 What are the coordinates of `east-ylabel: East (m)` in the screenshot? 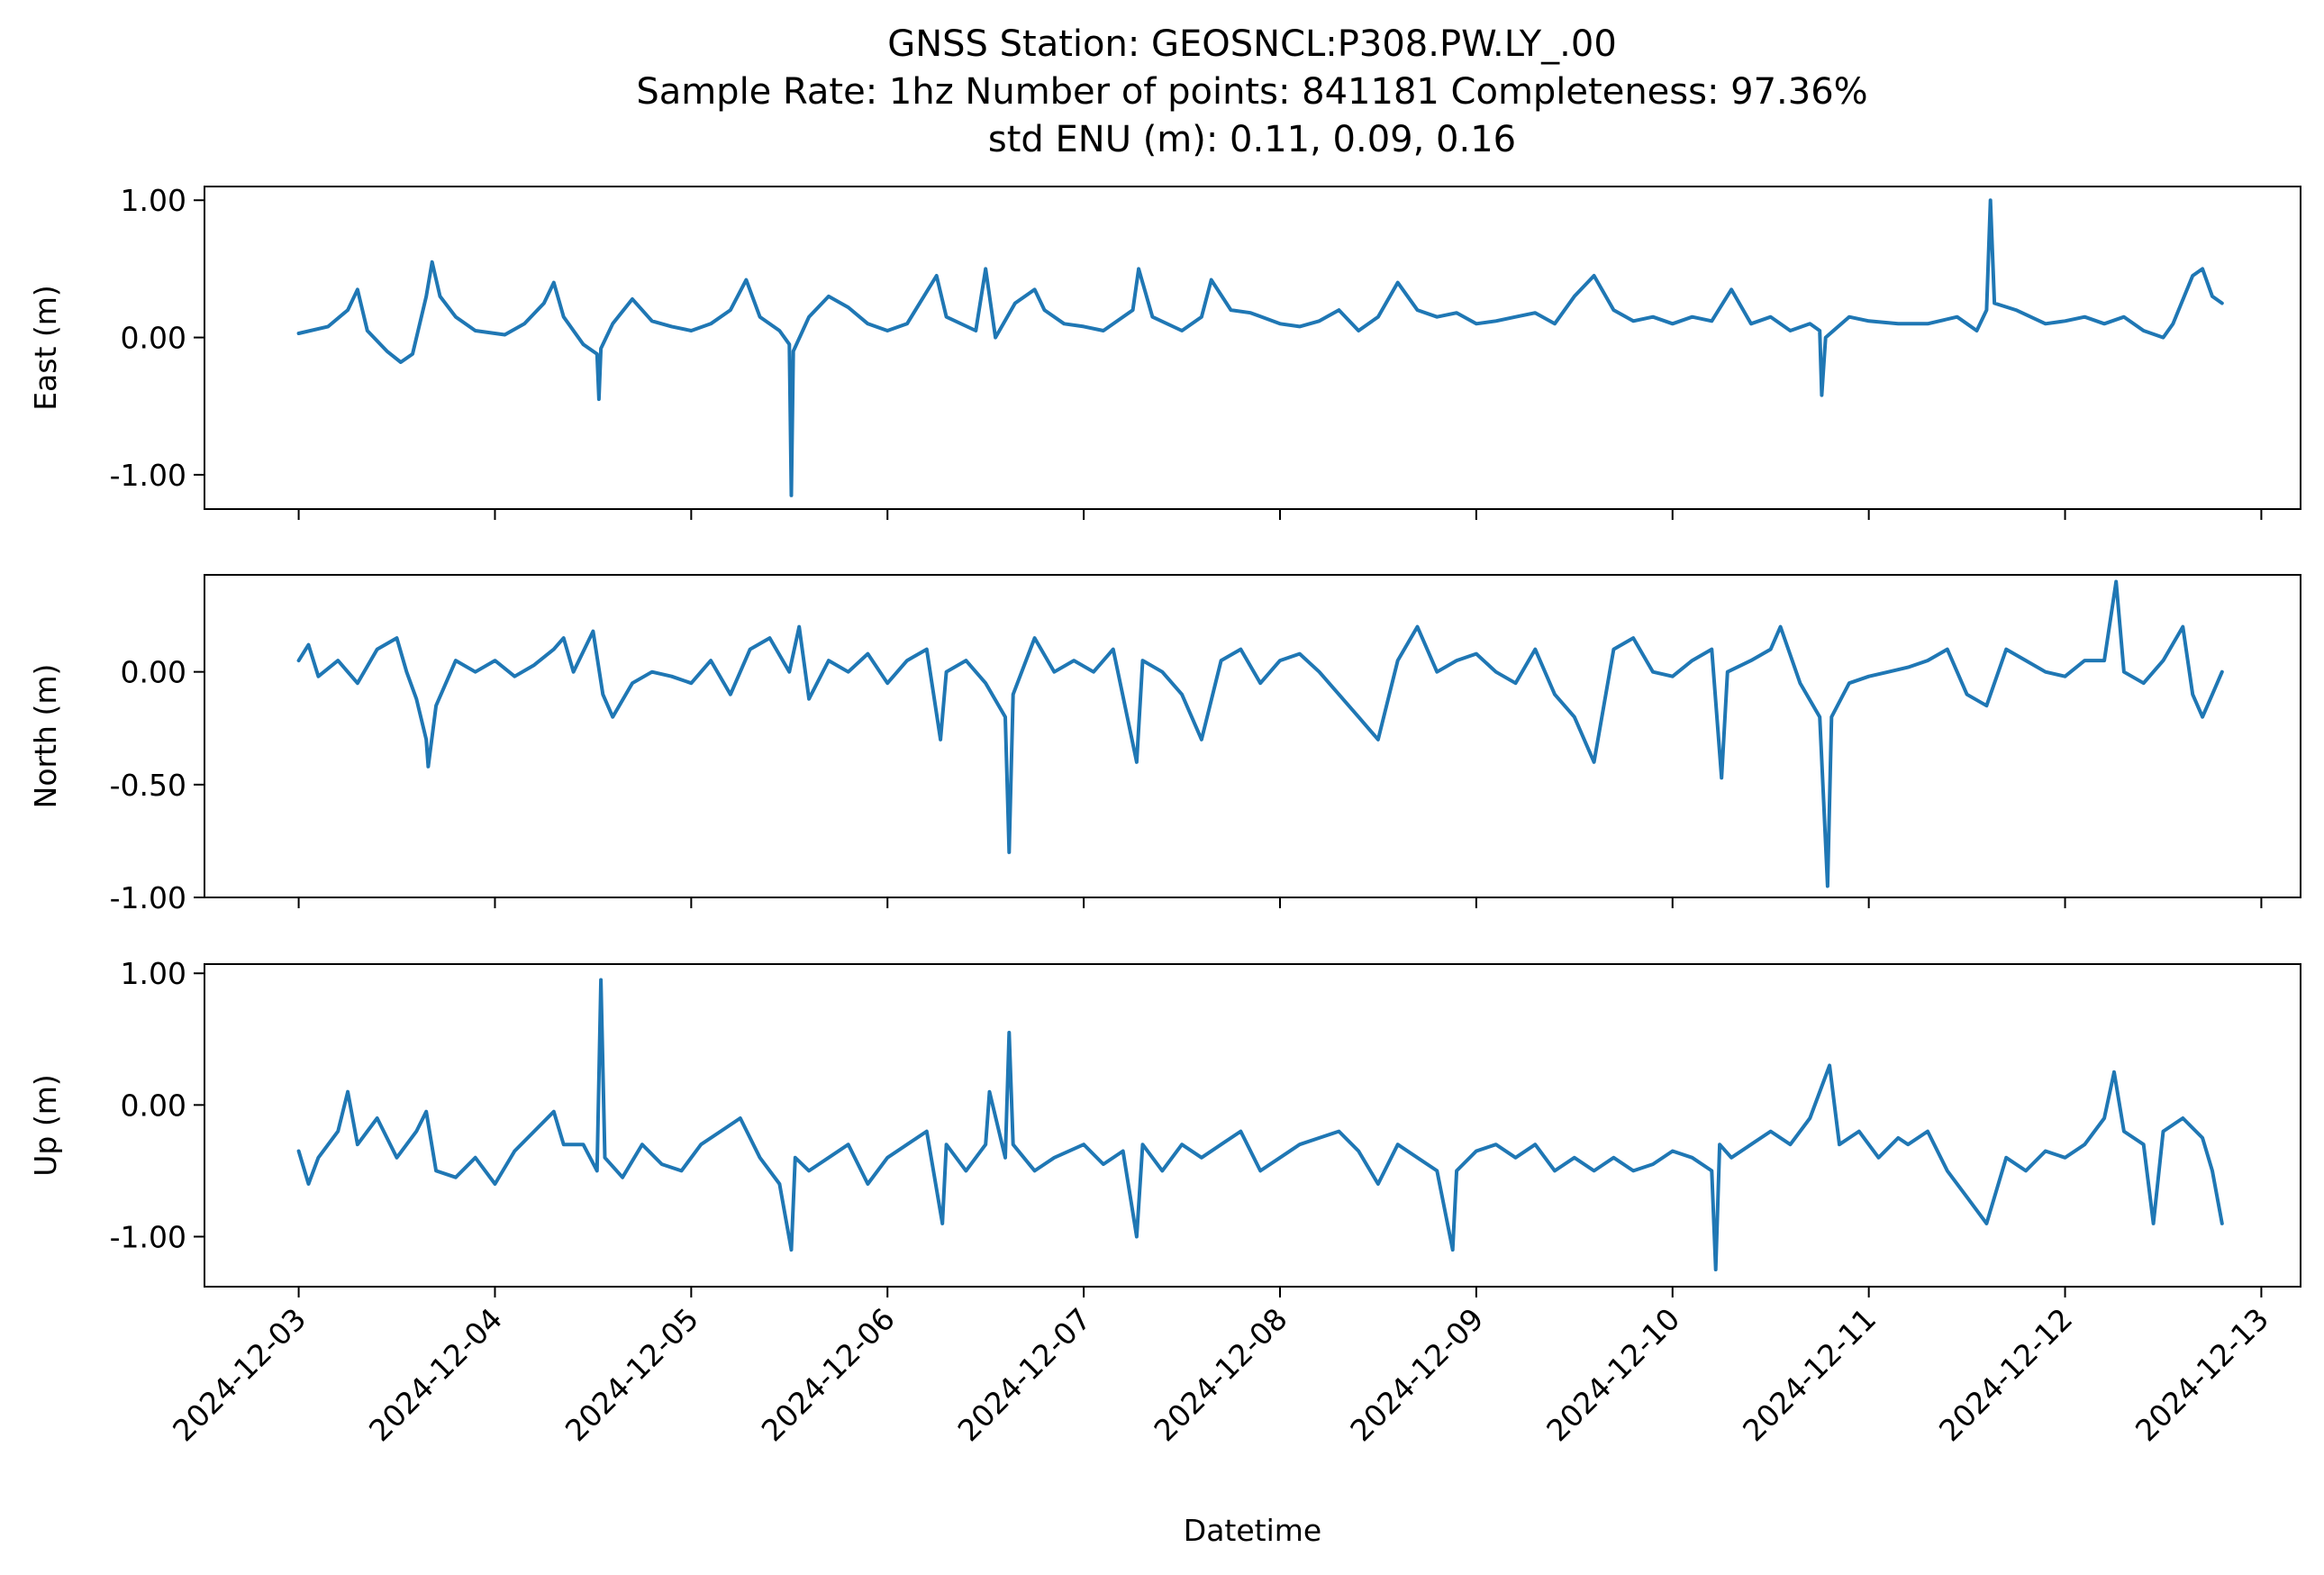 It's located at (46, 348).